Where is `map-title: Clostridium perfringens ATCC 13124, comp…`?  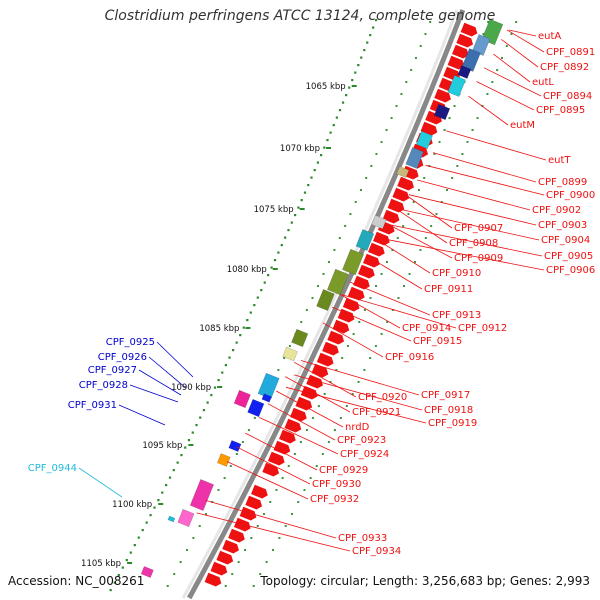 map-title: Clostridium perfringens ATCC 13124, comp… is located at coordinates (300, 16).